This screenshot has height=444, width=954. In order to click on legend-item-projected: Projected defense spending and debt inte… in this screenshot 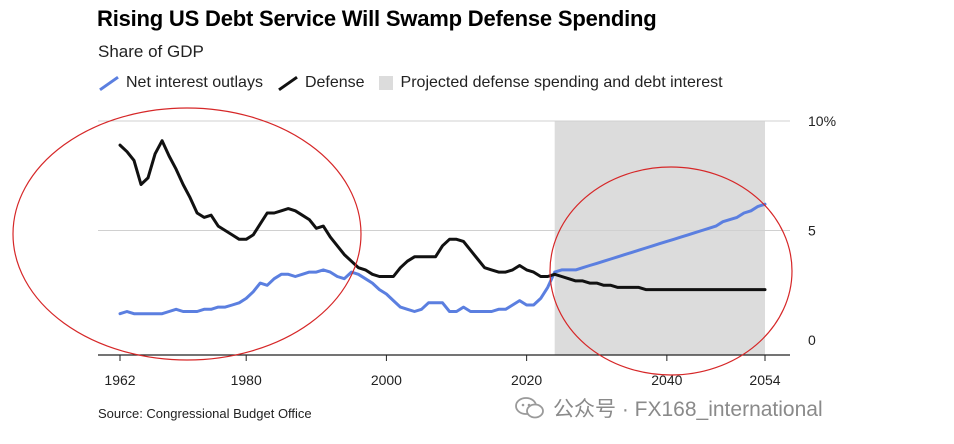, I will do `click(550, 83)`.